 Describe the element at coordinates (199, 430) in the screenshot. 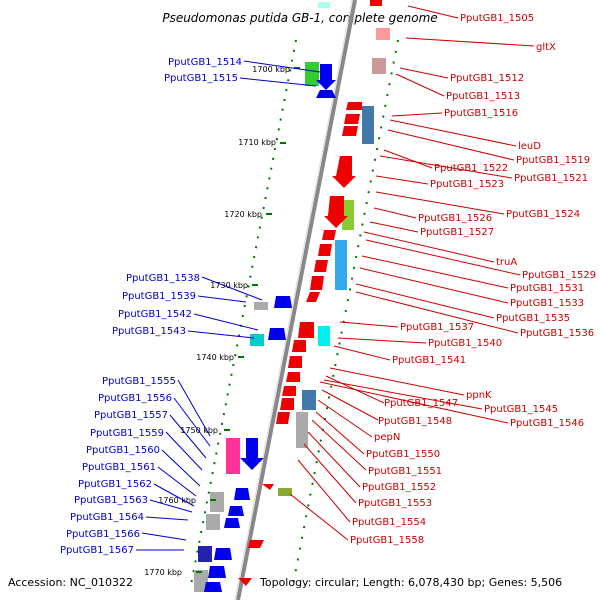

I see `tick-label: 1750 kbp` at that location.